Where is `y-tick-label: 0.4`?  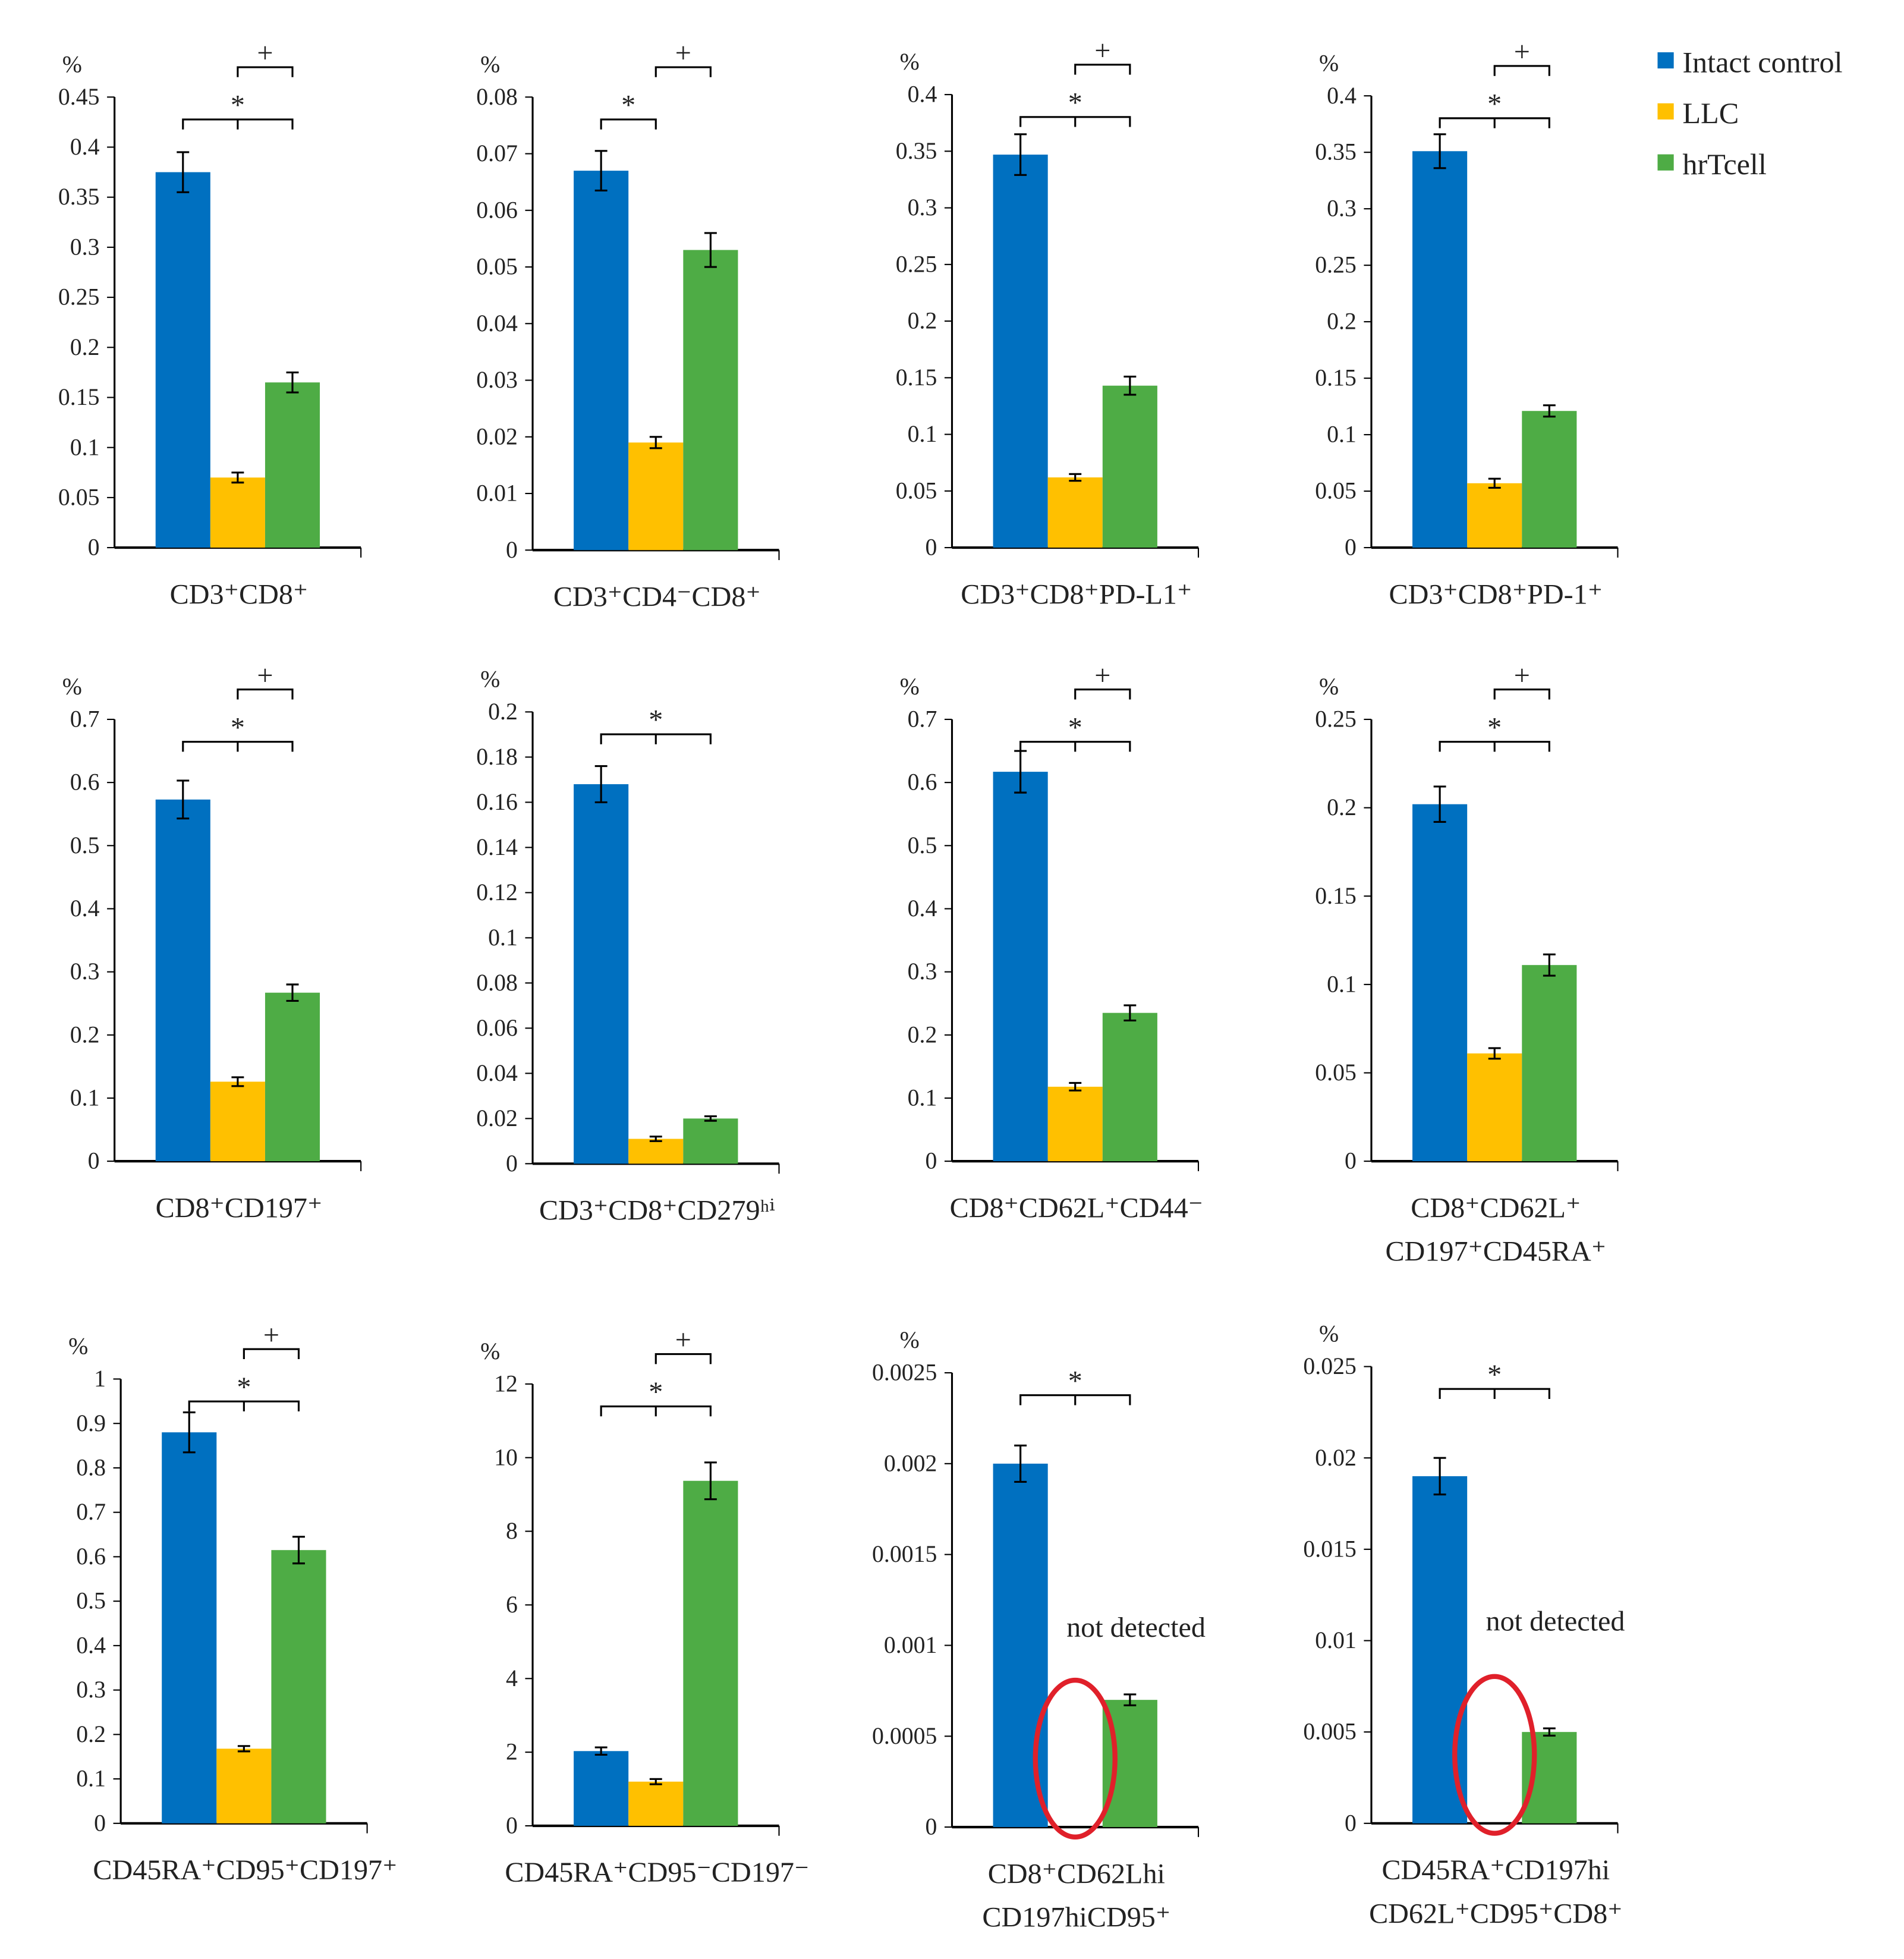
y-tick-label: 0.4 is located at coordinates (922, 908).